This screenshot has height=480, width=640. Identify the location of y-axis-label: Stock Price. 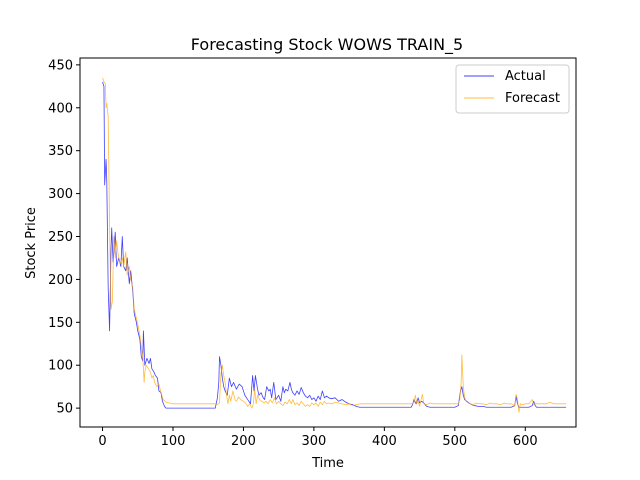
(31, 243).